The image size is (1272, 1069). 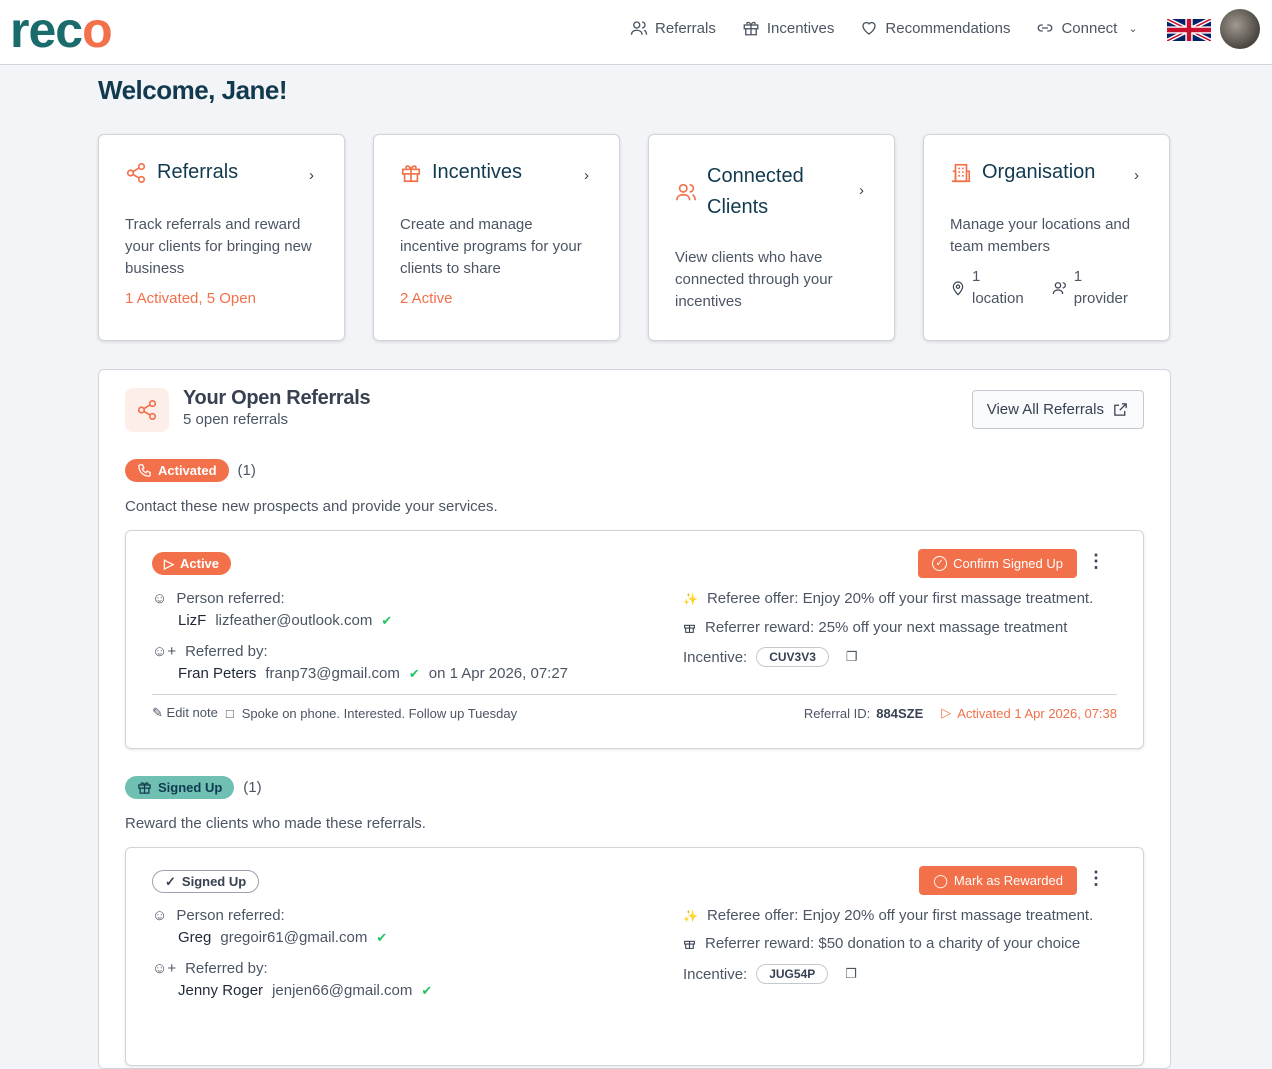 What do you see at coordinates (277, 398) in the screenshot?
I see `section-title: Your Open Referrals` at bounding box center [277, 398].